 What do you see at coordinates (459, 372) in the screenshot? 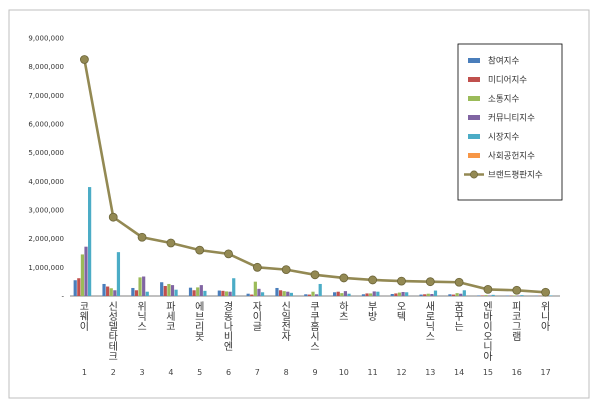
I see `x-category-number: 14` at bounding box center [459, 372].